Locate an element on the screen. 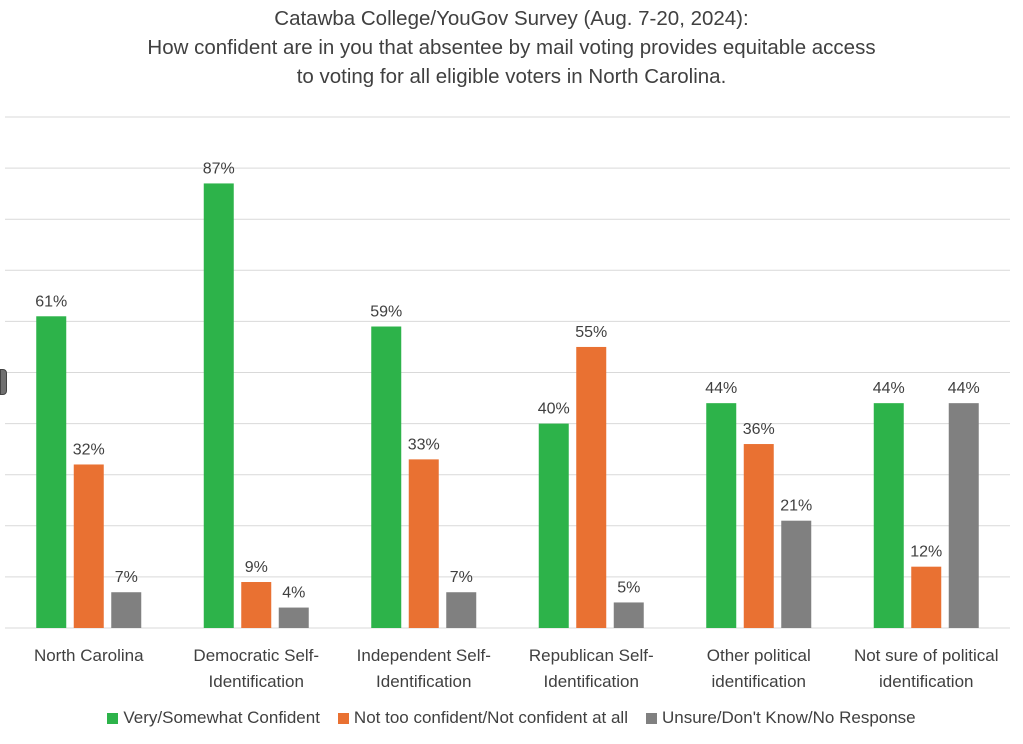 This screenshot has width=1023, height=744. data-label: 59% is located at coordinates (386, 312).